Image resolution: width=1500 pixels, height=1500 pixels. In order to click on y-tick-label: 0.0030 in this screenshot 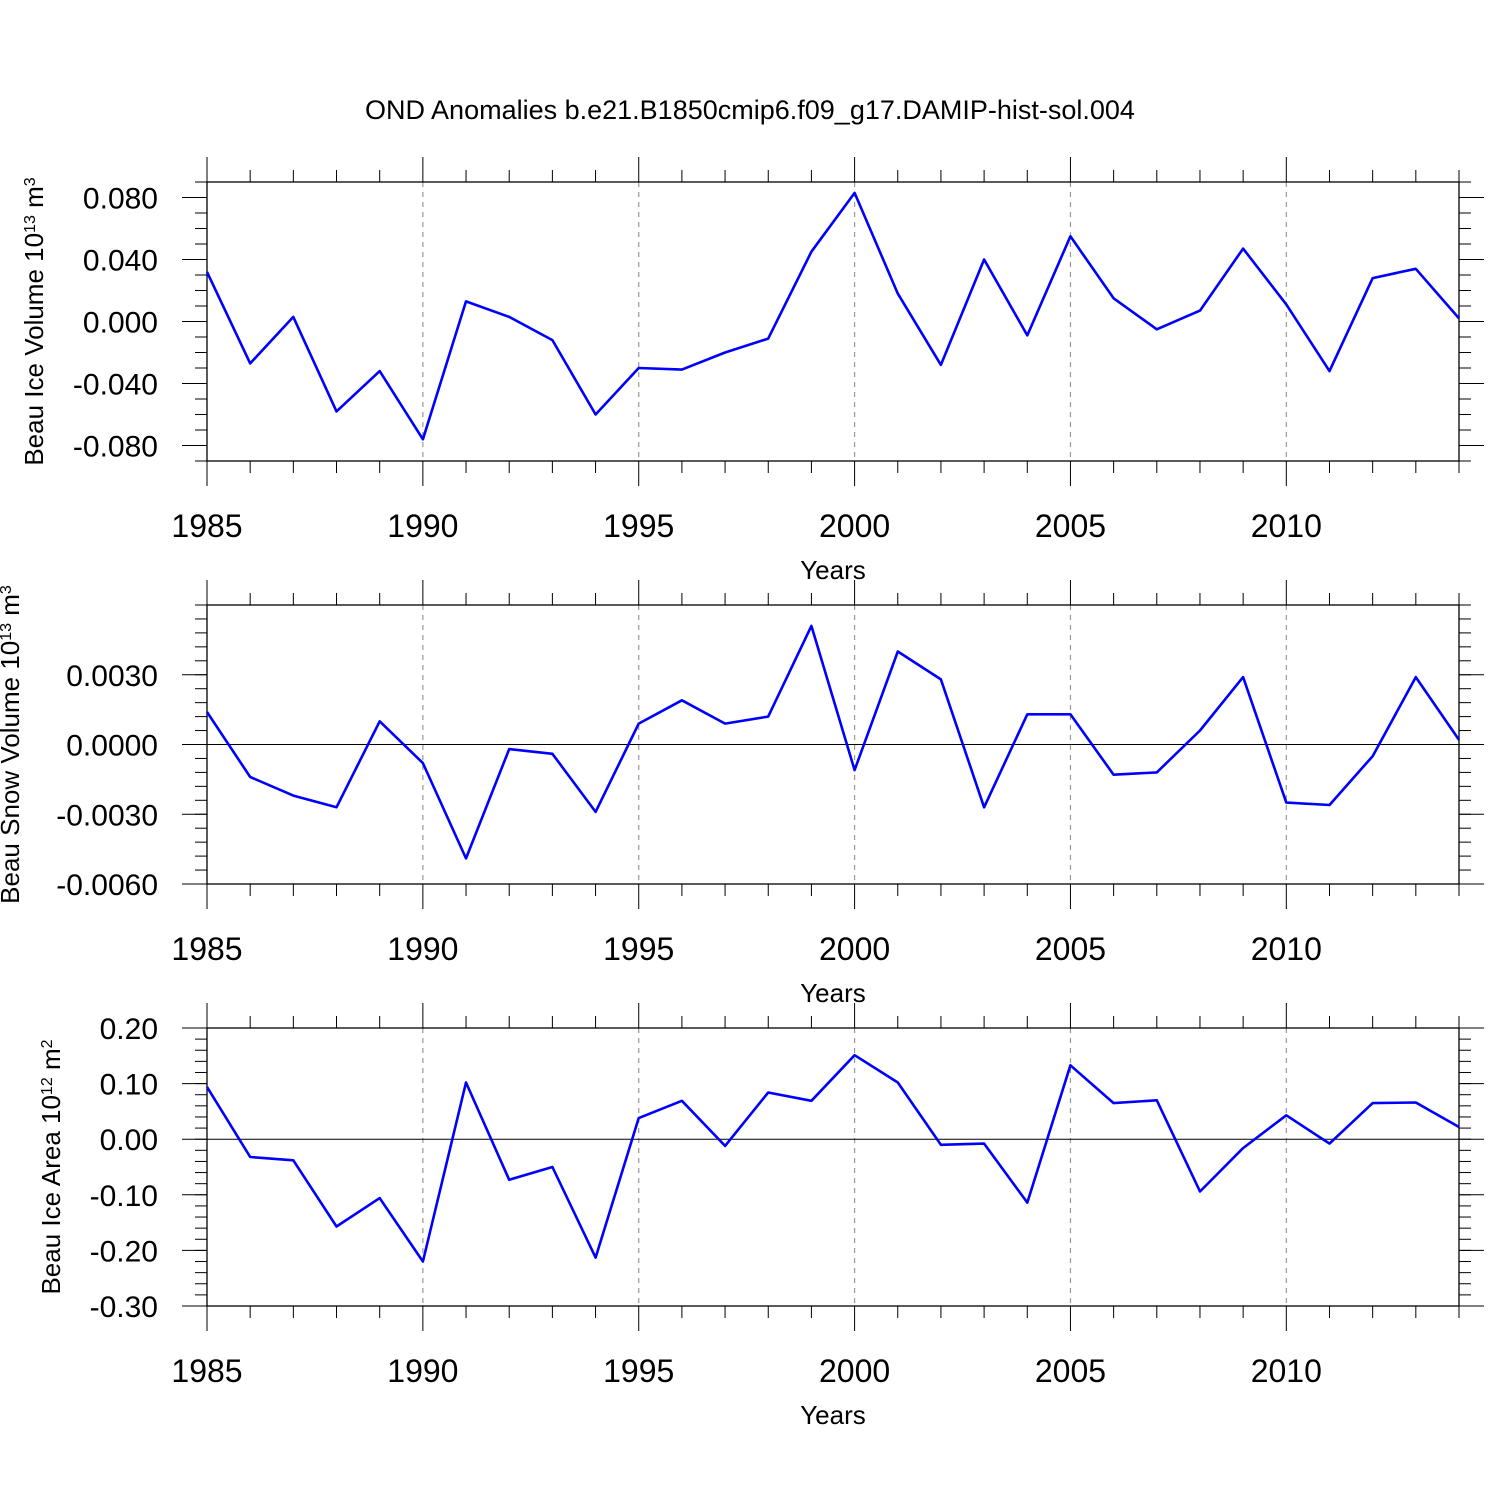, I will do `click(112, 676)`.